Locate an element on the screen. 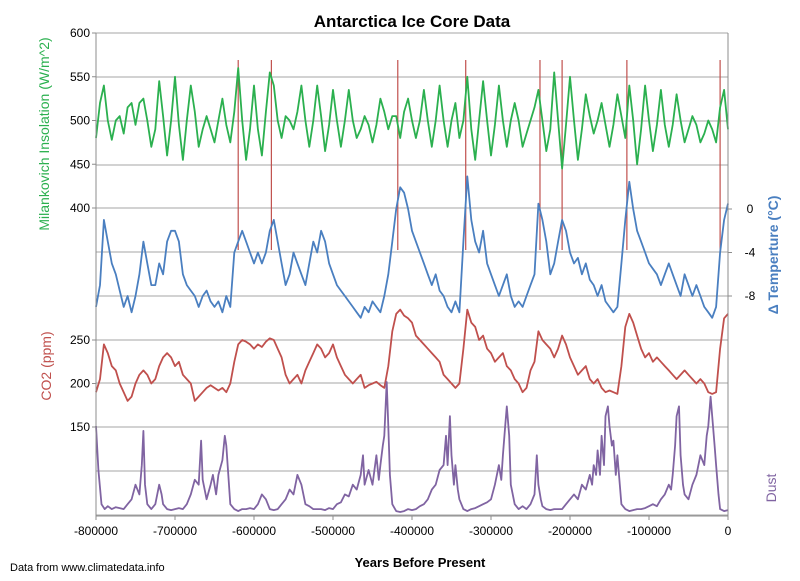 This screenshot has height=581, width=800. left-tick-label: 500 is located at coordinates (80, 121).